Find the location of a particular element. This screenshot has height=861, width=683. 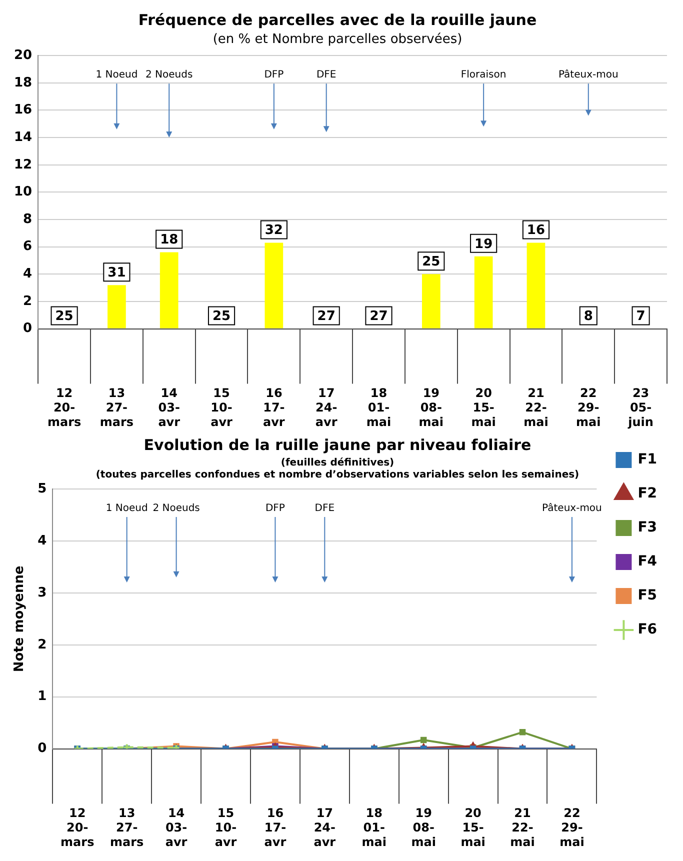

legend-label: F2 is located at coordinates (648, 494).